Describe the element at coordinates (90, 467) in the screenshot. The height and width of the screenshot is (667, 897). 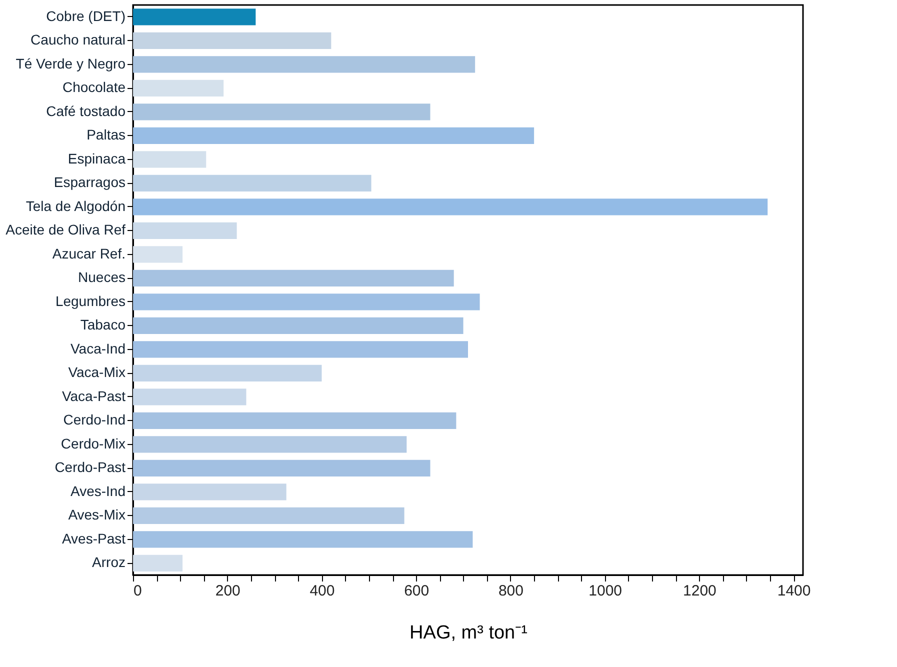
I see `y-tick-label: Cerdo-Past` at that location.